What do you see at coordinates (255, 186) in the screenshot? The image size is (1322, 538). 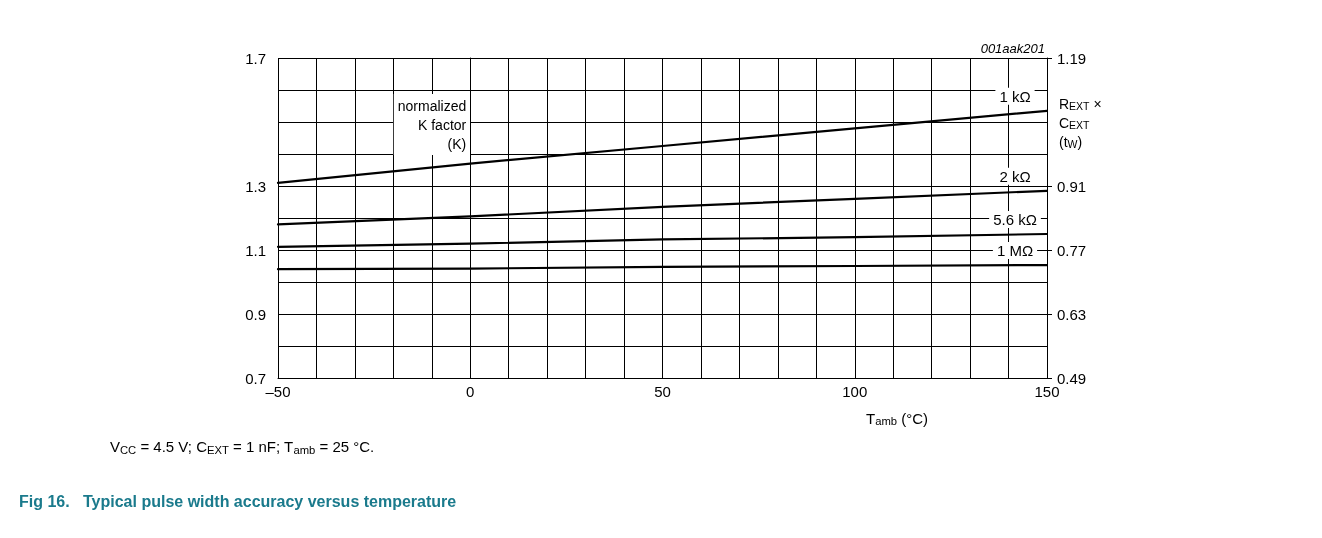 I see `y-tick-label: 1.3` at bounding box center [255, 186].